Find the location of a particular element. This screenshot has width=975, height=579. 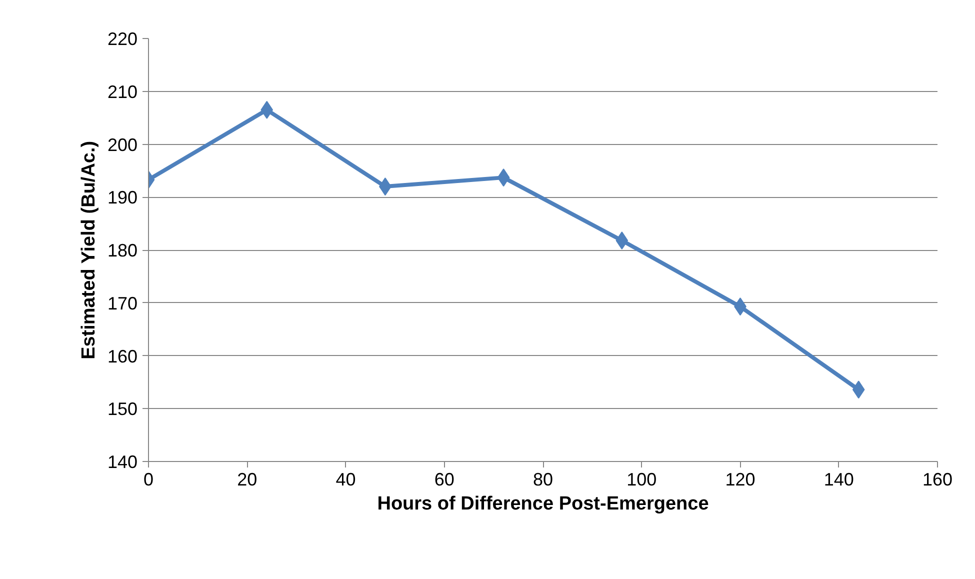

x-axis-title: Hours of Difference Post-Emergence is located at coordinates (543, 504).